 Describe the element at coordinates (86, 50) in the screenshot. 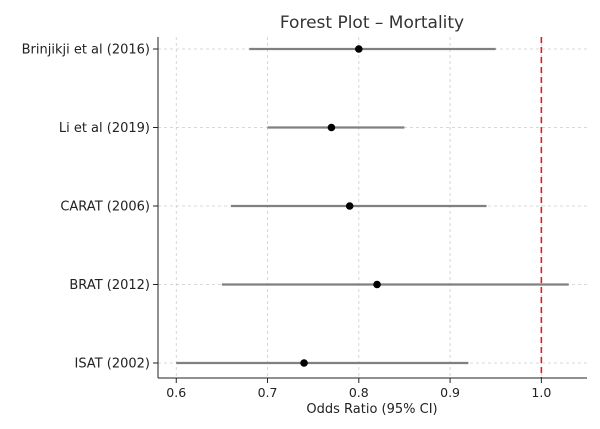

I see `study-label-0: Brinjikji et al (2016)` at that location.